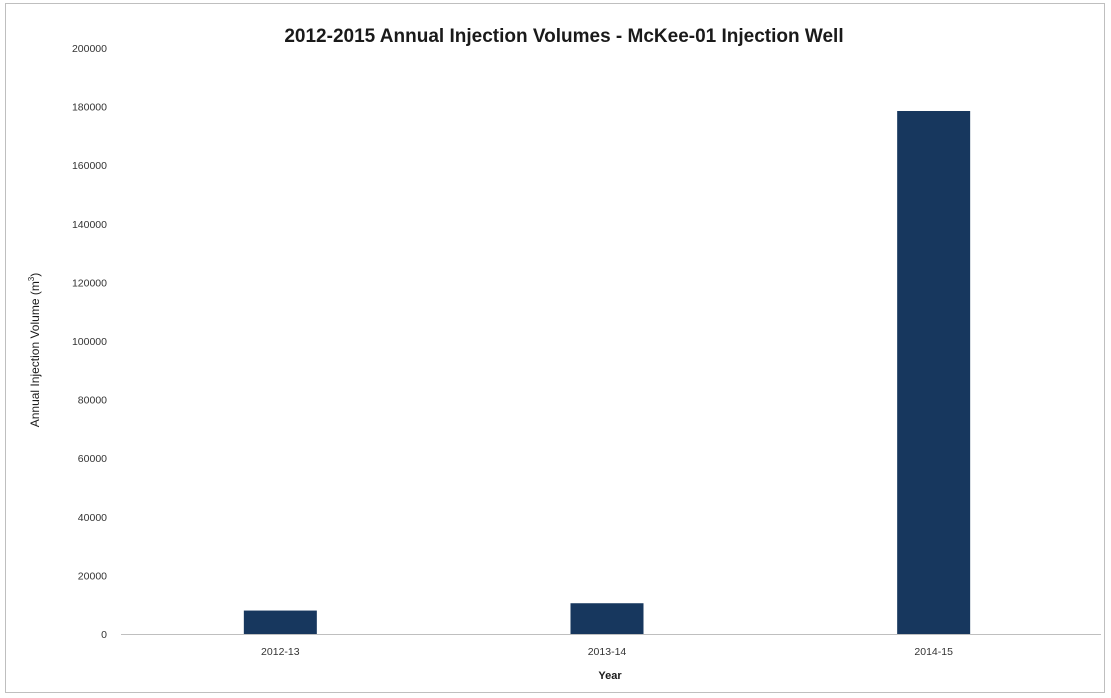 The height and width of the screenshot is (698, 1111). What do you see at coordinates (104, 635) in the screenshot?
I see `y-tick-label: 0` at bounding box center [104, 635].